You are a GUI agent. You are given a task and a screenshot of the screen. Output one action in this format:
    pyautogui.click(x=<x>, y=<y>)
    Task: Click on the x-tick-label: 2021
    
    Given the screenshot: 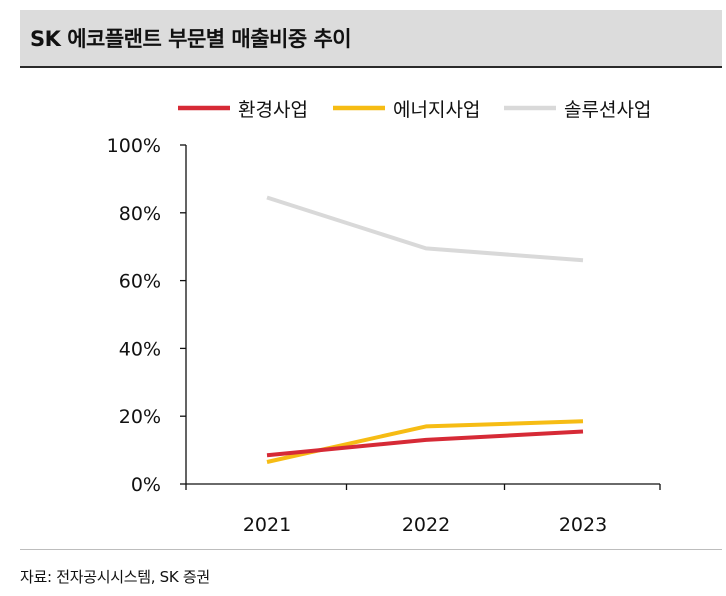 What is the action you would take?
    pyautogui.click(x=267, y=525)
    